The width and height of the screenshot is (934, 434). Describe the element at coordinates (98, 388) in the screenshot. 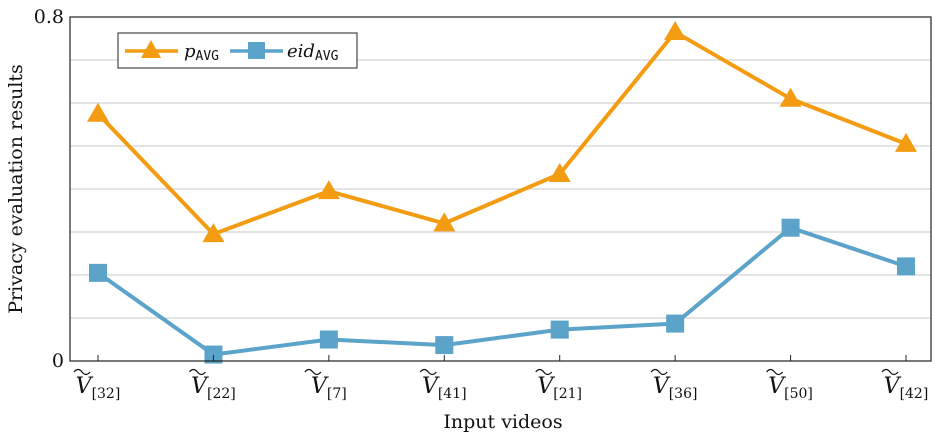

I see `x-tick-label: V[32]` at that location.